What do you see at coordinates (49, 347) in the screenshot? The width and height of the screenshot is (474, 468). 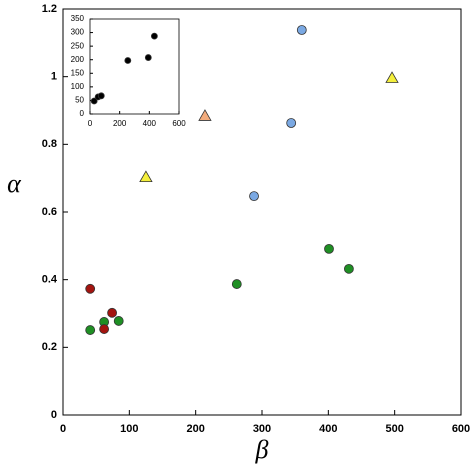 I see `y-tick-label: 0.2` at bounding box center [49, 347].